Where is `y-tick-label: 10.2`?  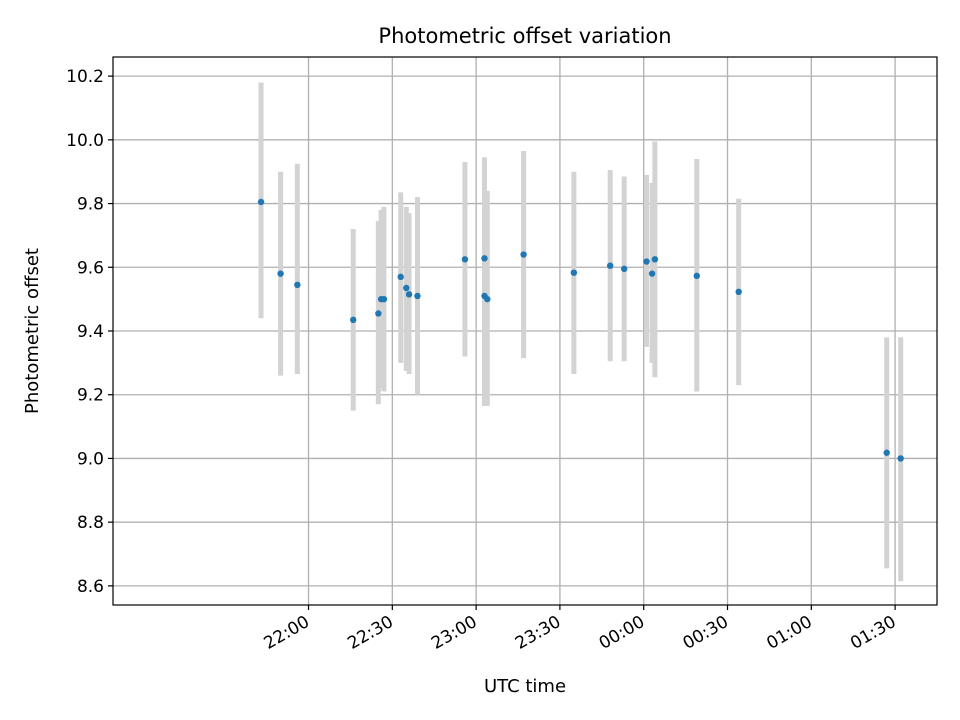 y-tick-label: 10.2 is located at coordinates (85, 77).